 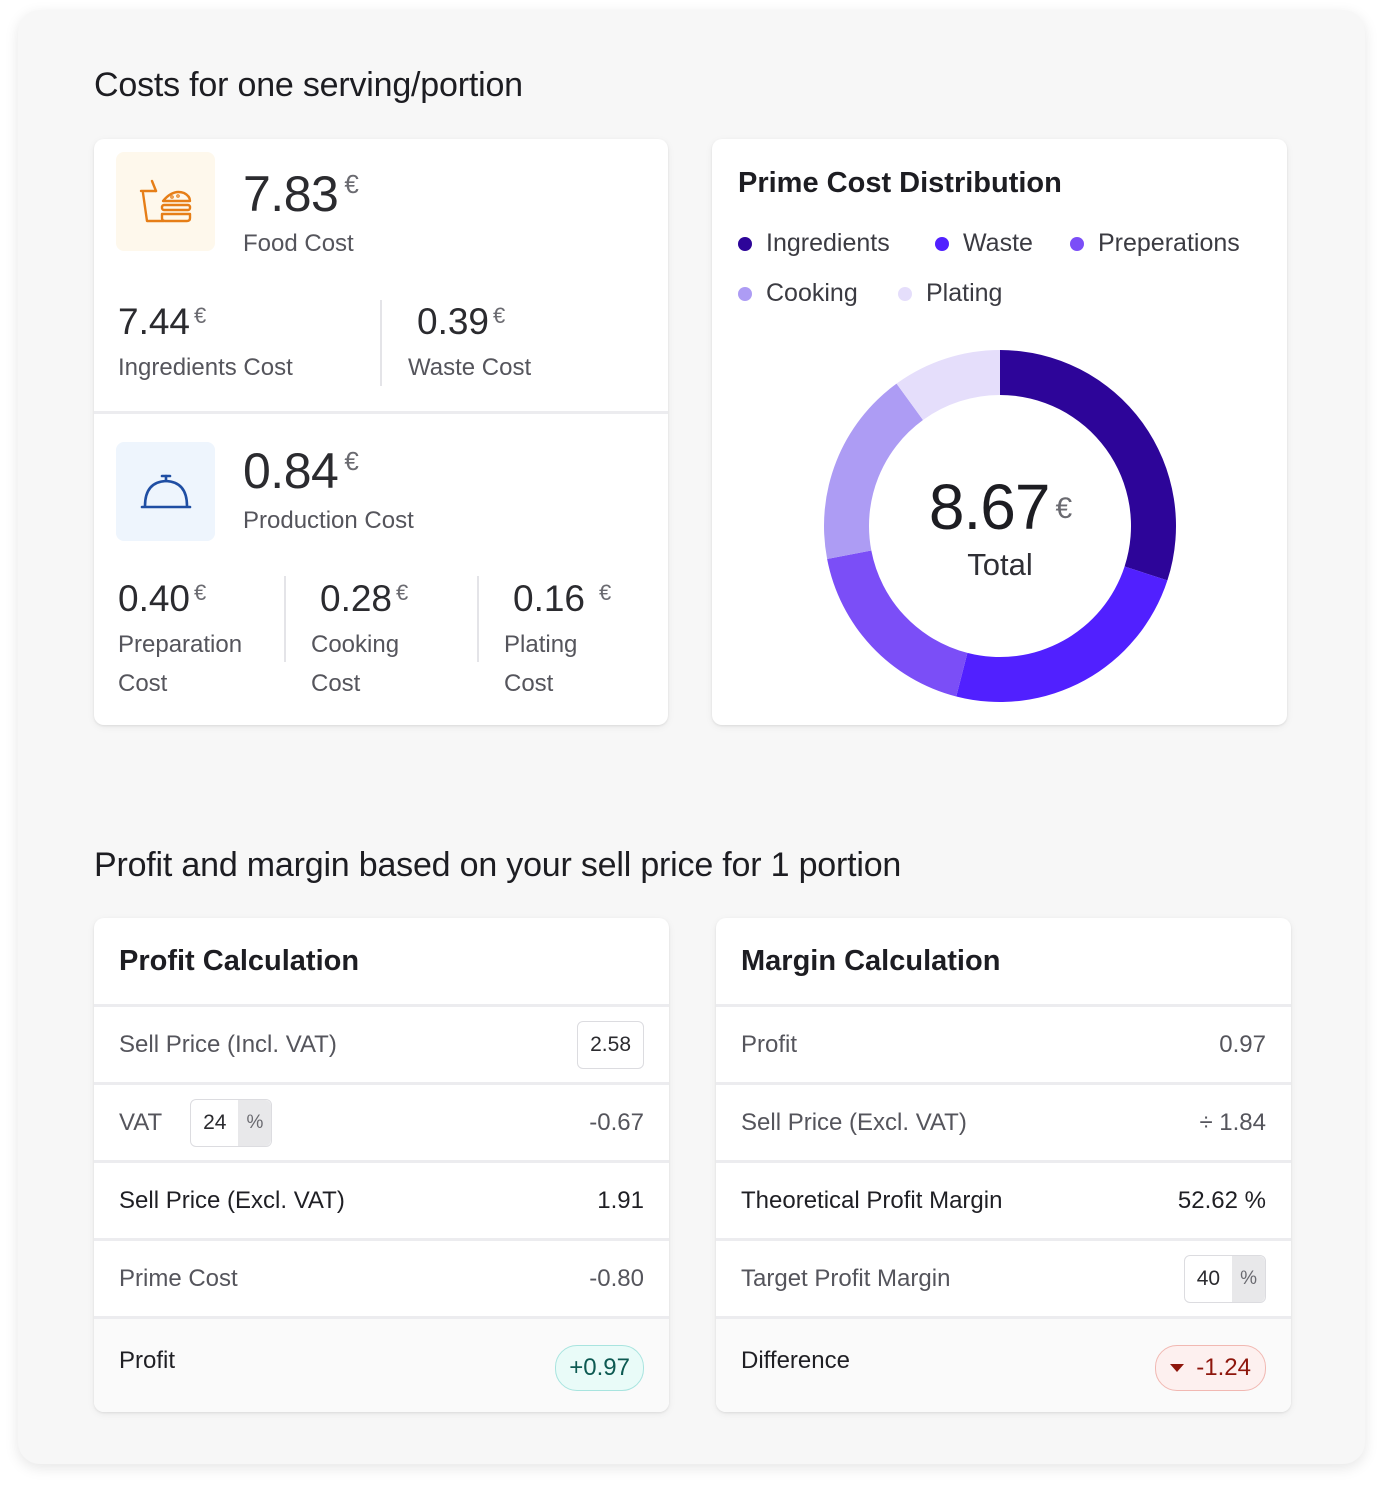 I want to click on ingredients-cost-value: 7.44 €, so click(x=162, y=321).